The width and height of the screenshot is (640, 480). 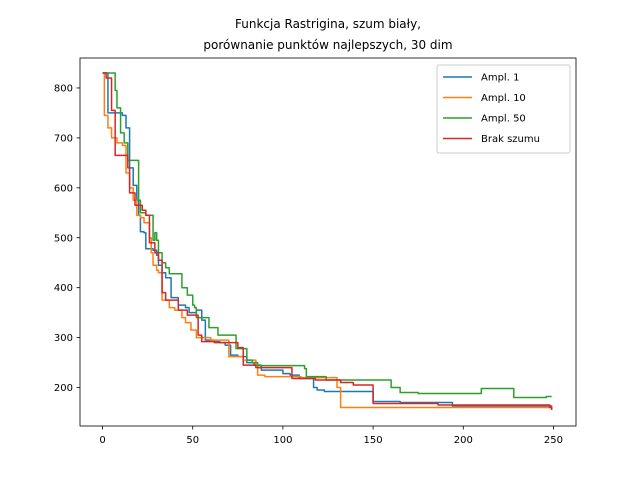 I want to click on y-tick-label-1: 300, so click(x=63, y=338).